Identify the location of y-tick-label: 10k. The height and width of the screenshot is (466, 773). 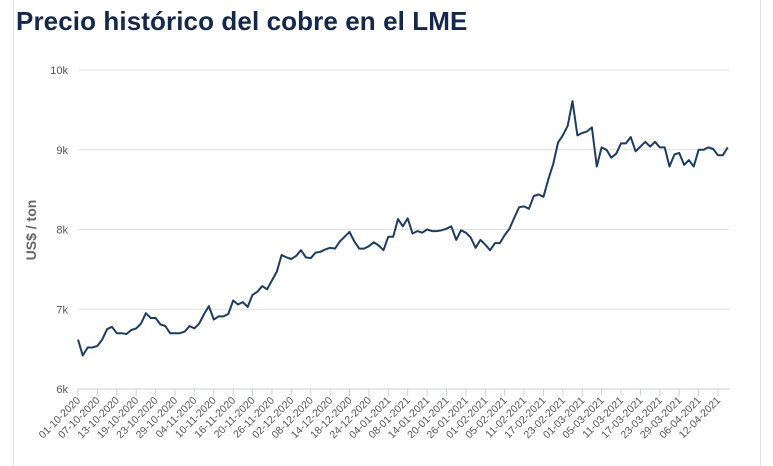
(59, 71).